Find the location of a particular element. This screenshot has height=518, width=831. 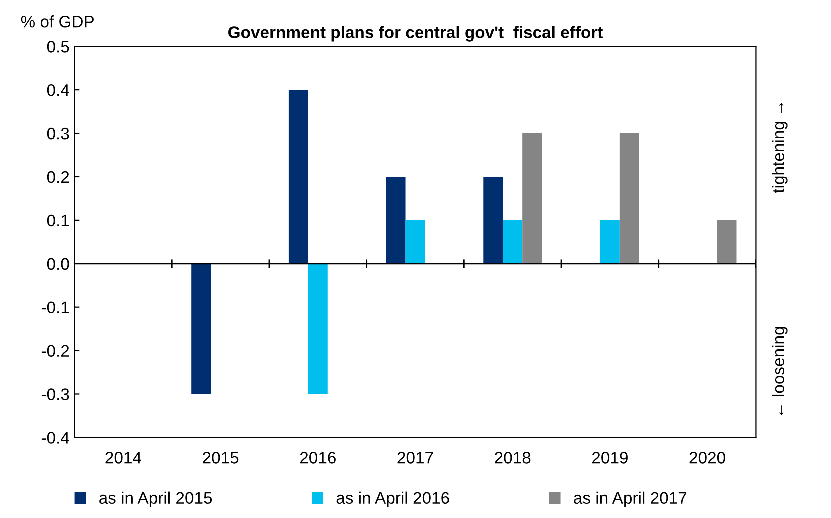

y-tick-label: 0.2 is located at coordinates (58, 177).